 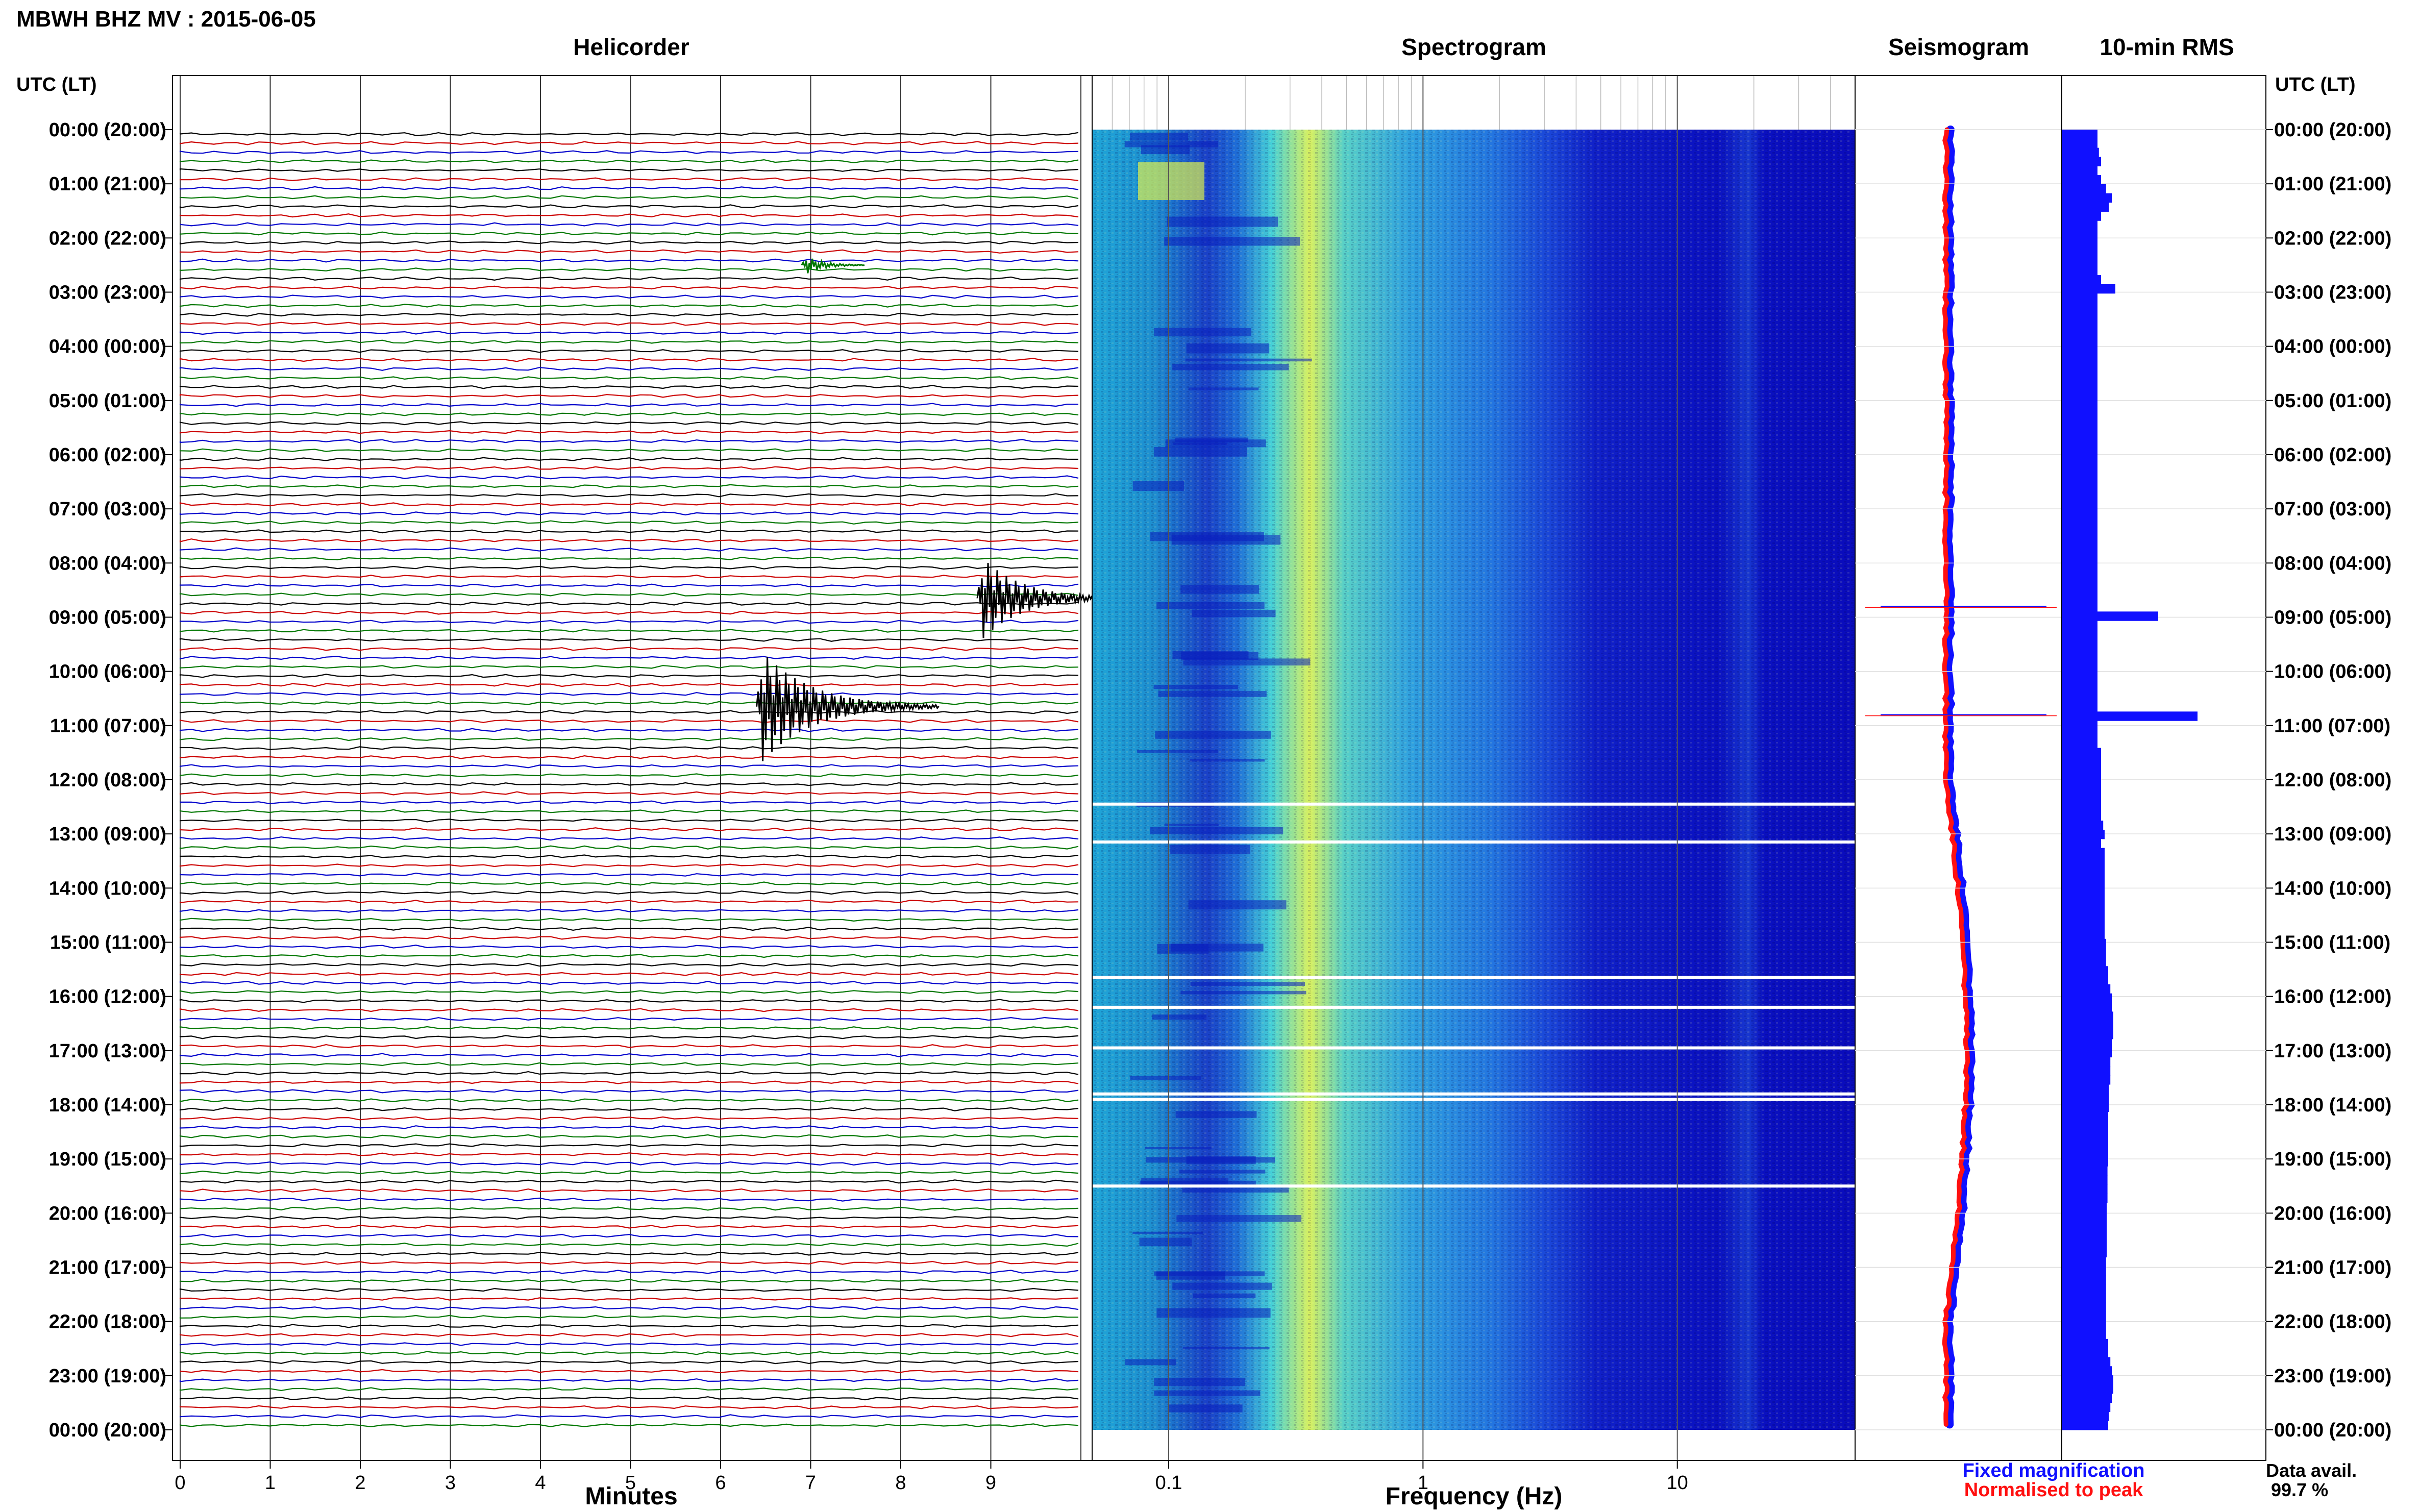 What do you see at coordinates (2332, 509) in the screenshot?
I see `time-tick-label-right: 07:00 (03:00)` at bounding box center [2332, 509].